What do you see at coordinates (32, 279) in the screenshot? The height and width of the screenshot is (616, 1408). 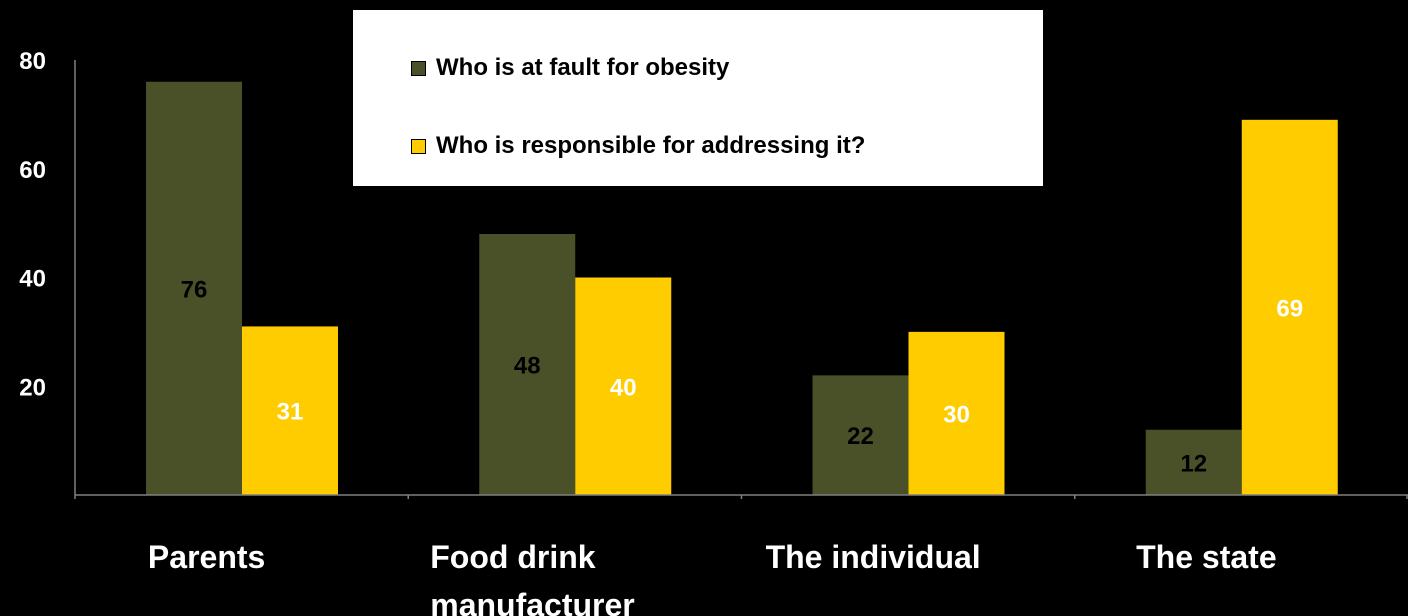 I see `y-tick-label: 40` at bounding box center [32, 279].